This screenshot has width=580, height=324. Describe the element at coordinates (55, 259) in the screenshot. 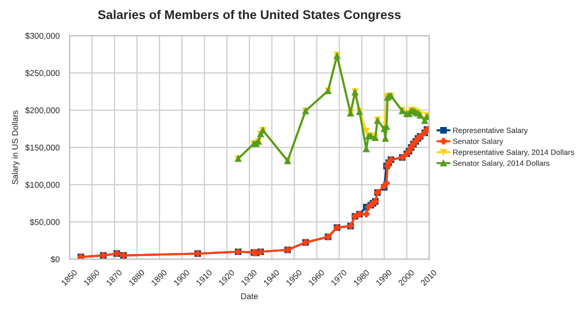

I see `y-tick-label: $0` at that location.